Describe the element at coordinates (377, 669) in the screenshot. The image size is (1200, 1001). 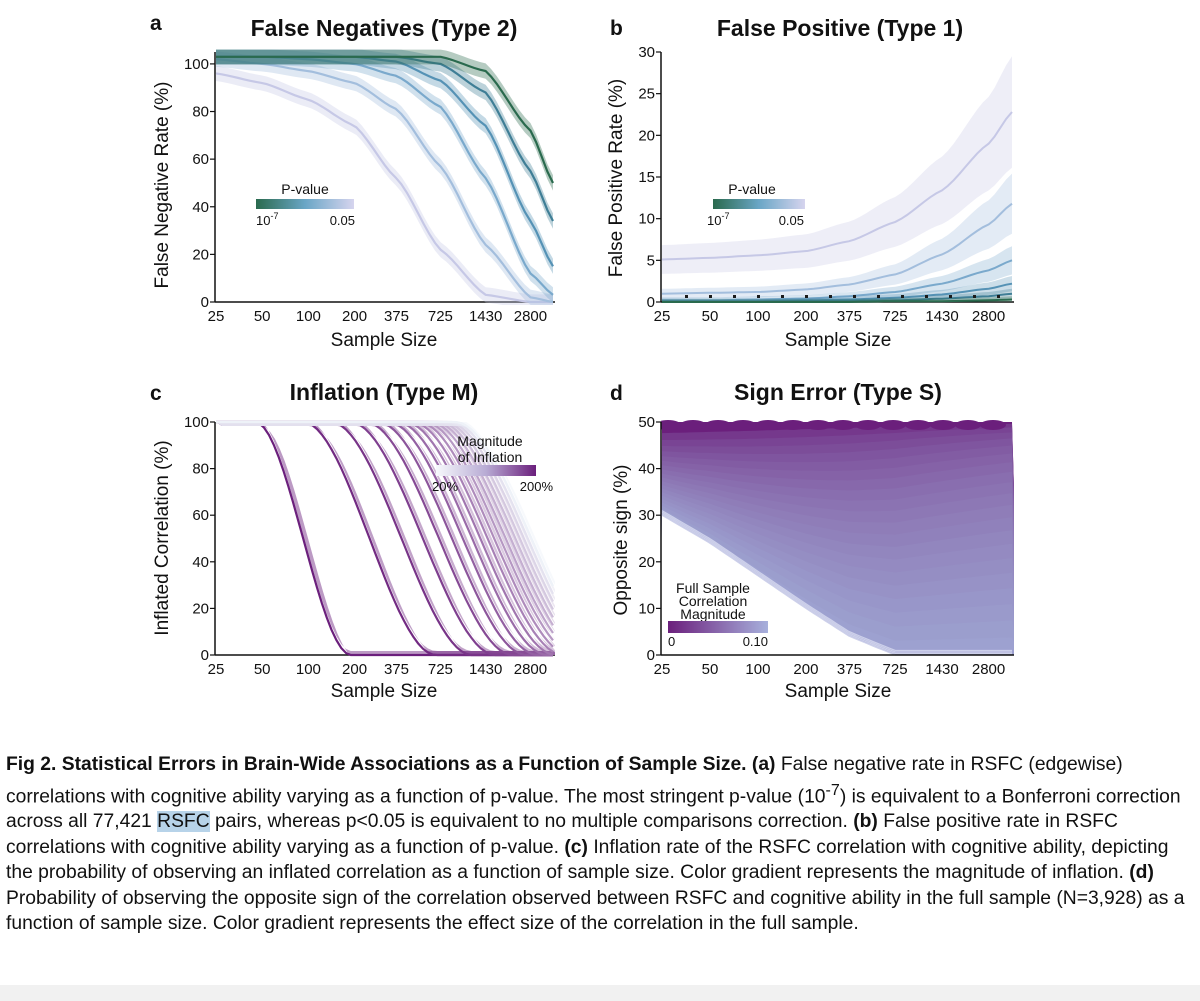
I see `panel-c-x-ticks: 25 50 100 200 375 725 1430 2800` at that location.